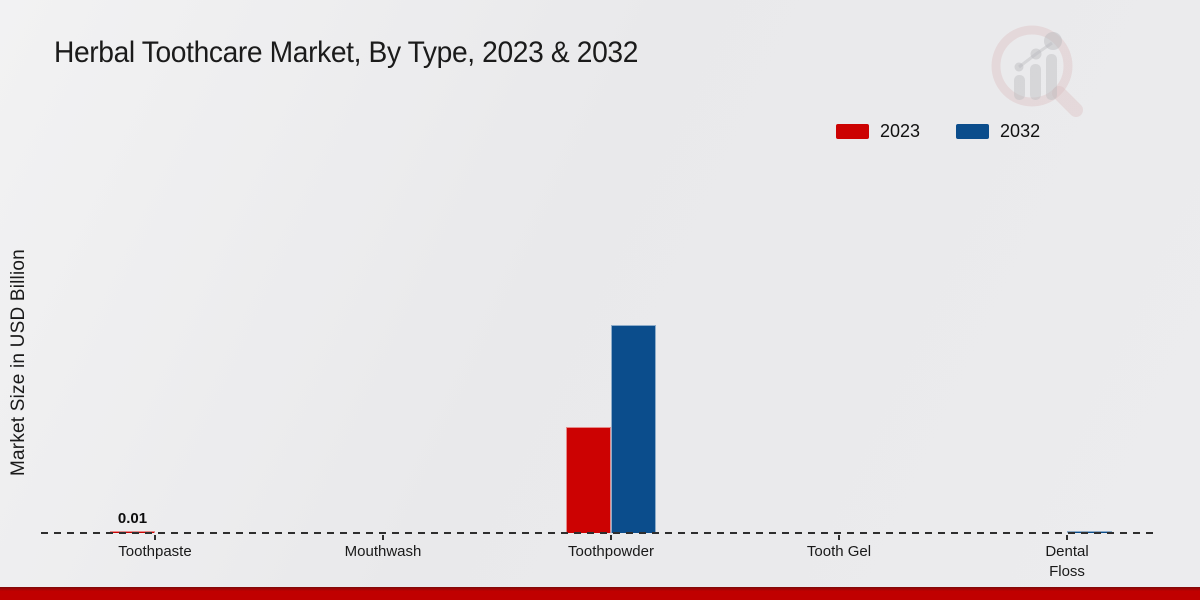 This screenshot has width=1200, height=600. Describe the element at coordinates (588, 480) in the screenshot. I see `bar-2023-toothpowder` at that location.